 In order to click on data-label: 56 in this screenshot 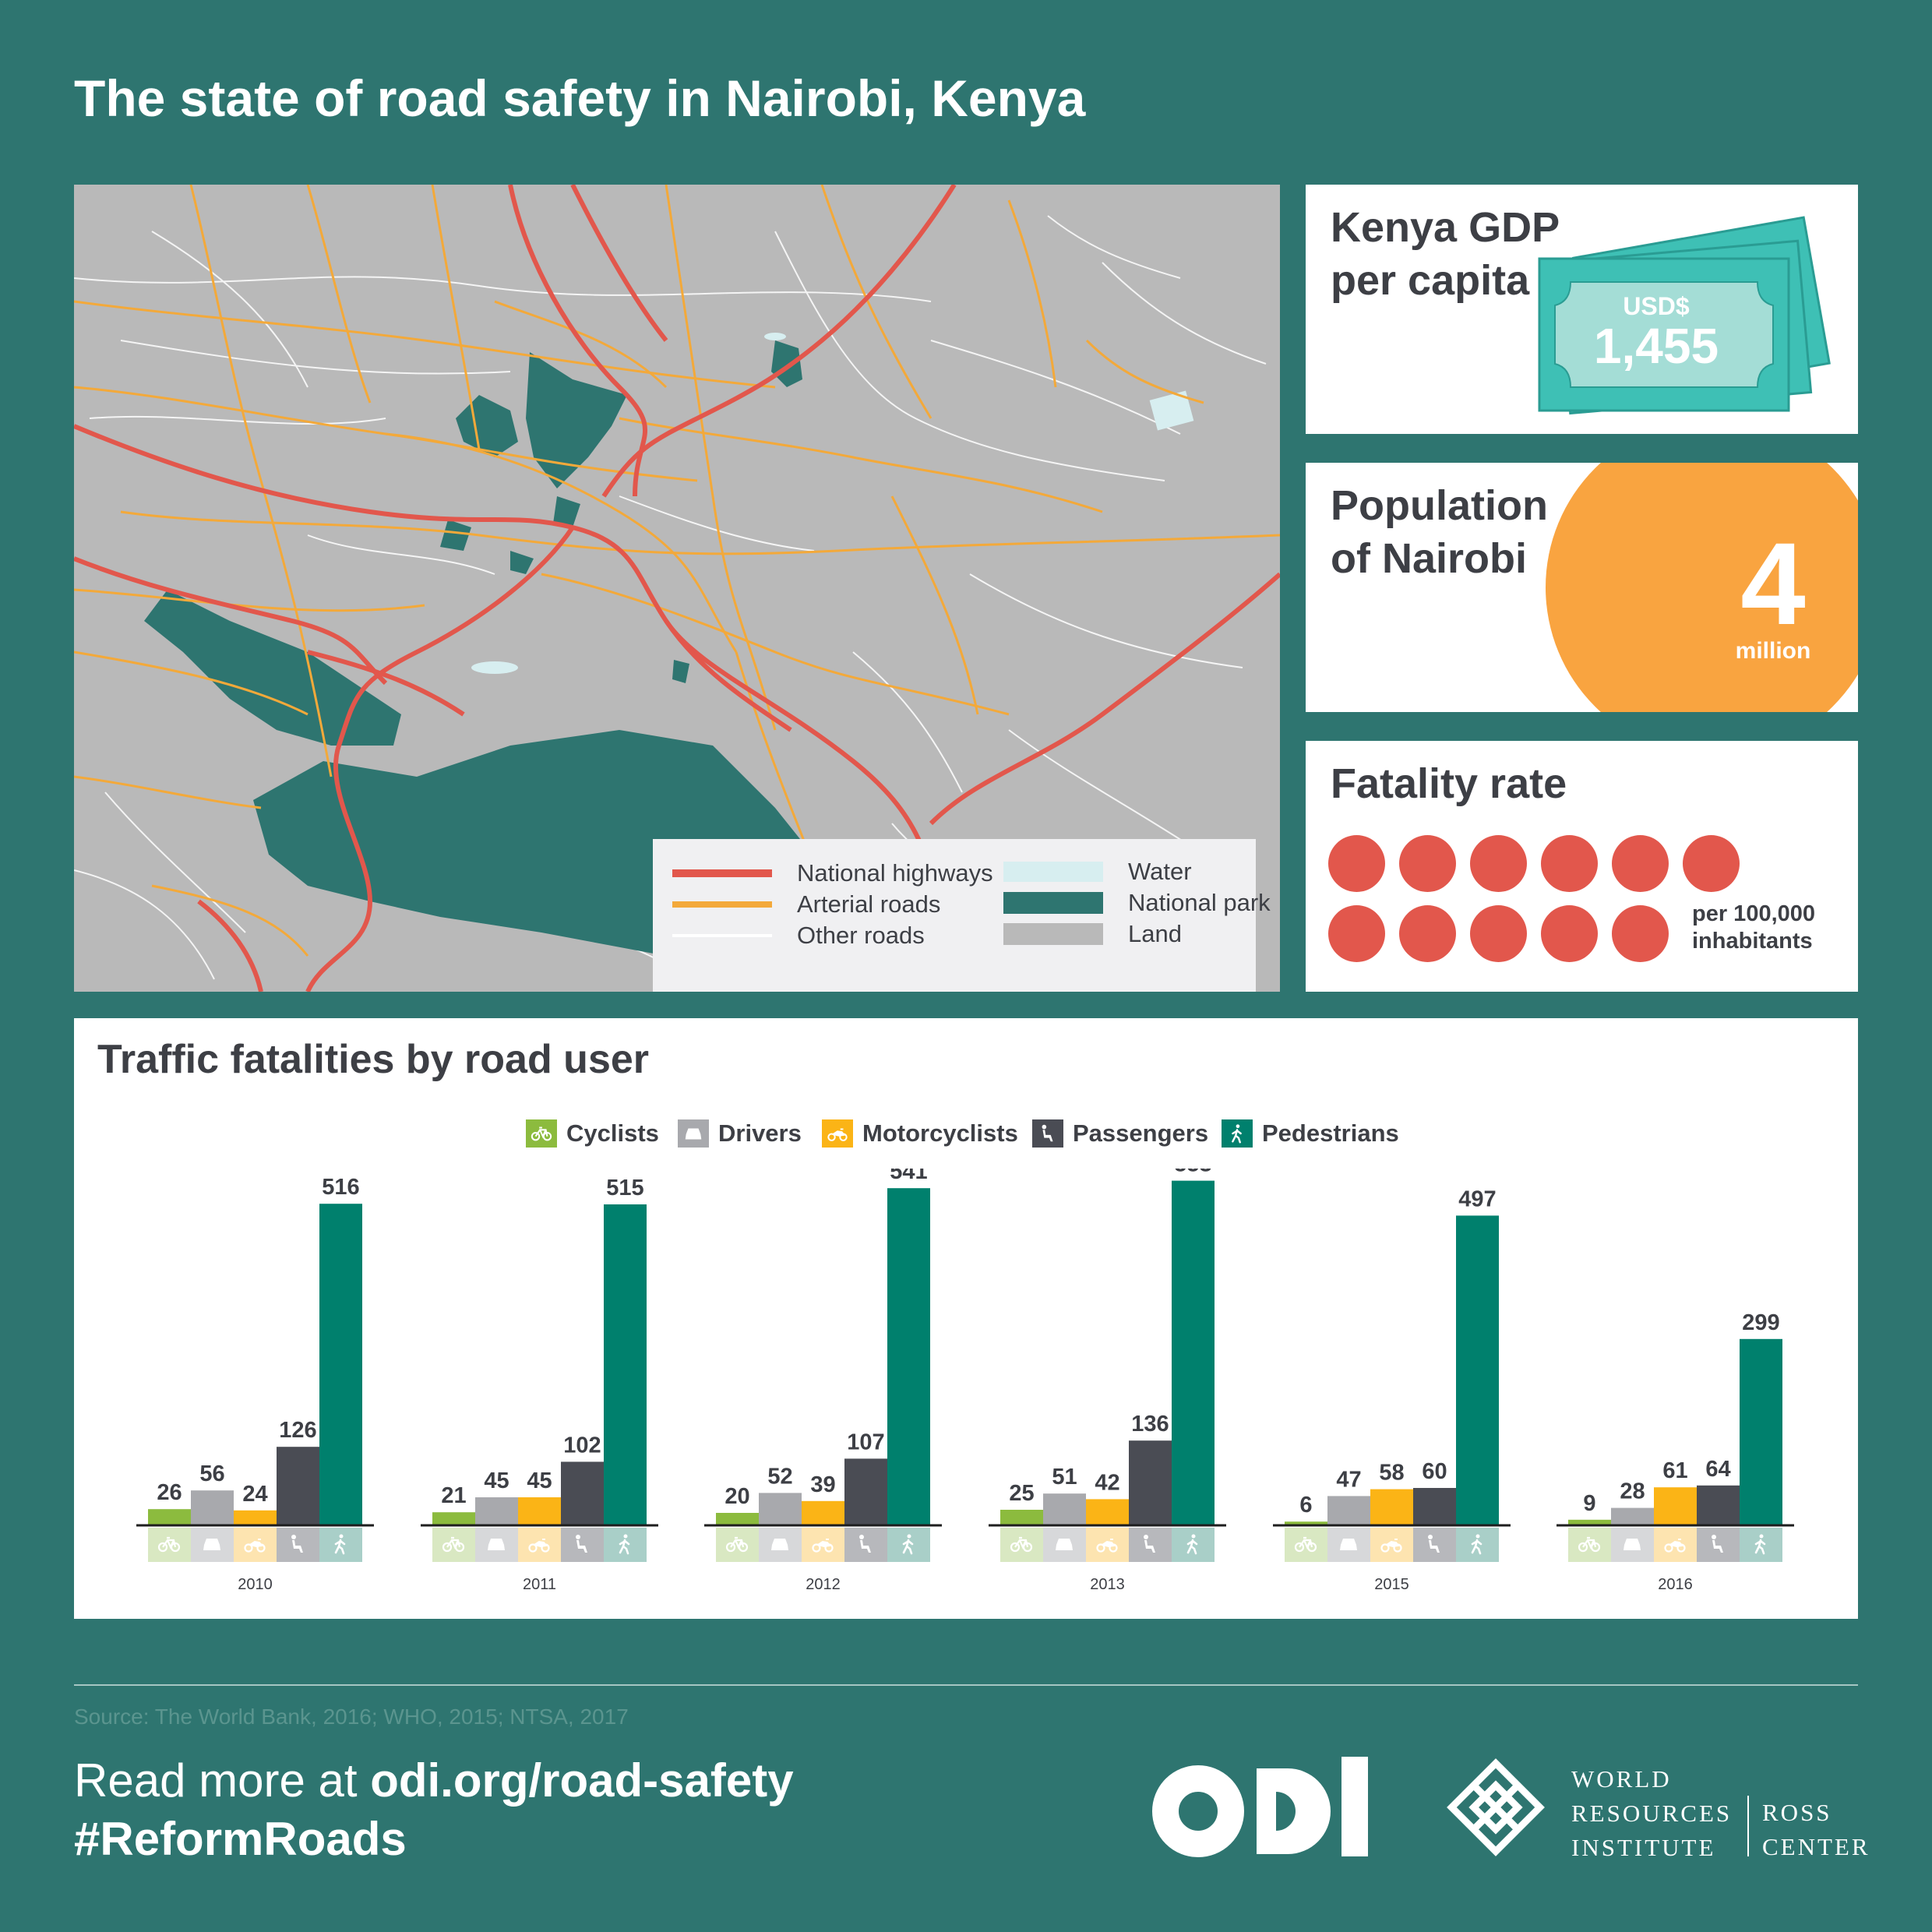, I will do `click(211, 1474)`.